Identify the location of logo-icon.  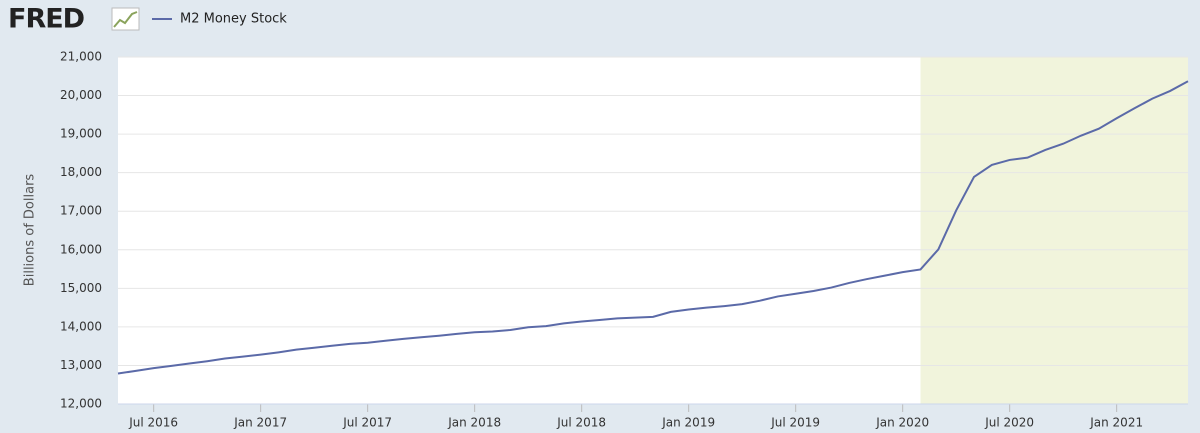
(125, 19).